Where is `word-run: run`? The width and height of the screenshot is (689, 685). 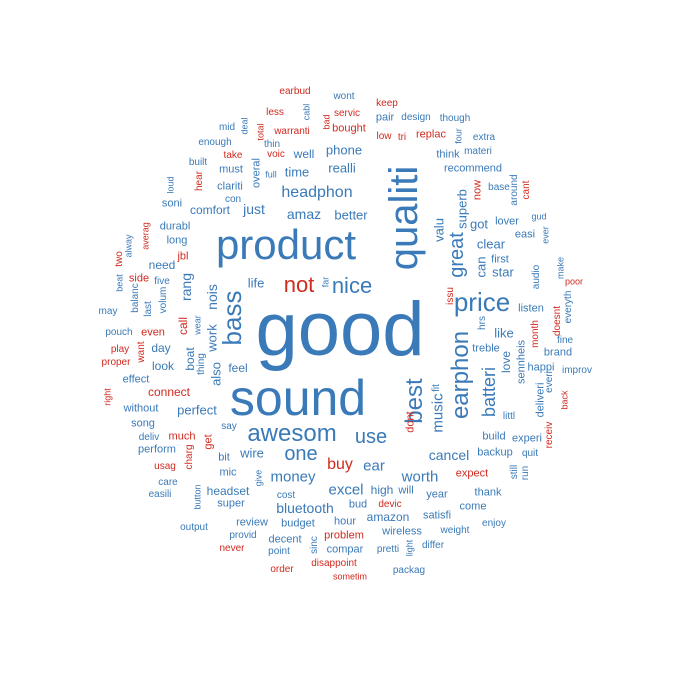
word-run: run is located at coordinates (525, 473).